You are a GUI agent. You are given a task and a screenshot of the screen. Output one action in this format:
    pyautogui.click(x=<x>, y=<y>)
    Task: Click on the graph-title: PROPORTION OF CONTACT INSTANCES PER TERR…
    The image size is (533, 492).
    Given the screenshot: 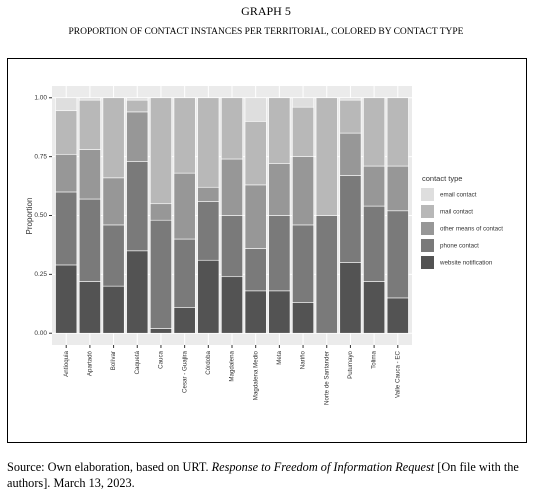 What is the action you would take?
    pyautogui.click(x=266, y=32)
    